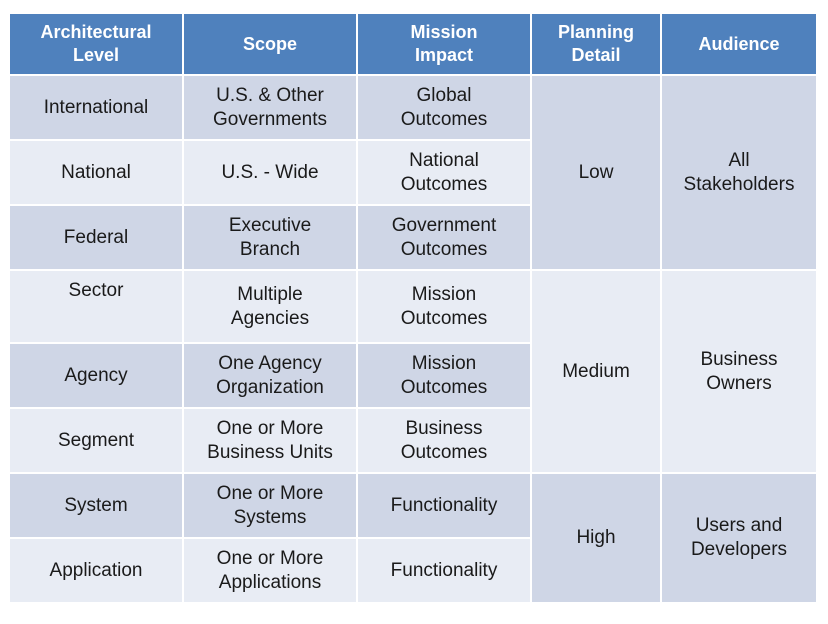 This screenshot has height=624, width=828. I want to click on audience-cell-users-and-developers: Users and Developers, so click(739, 538).